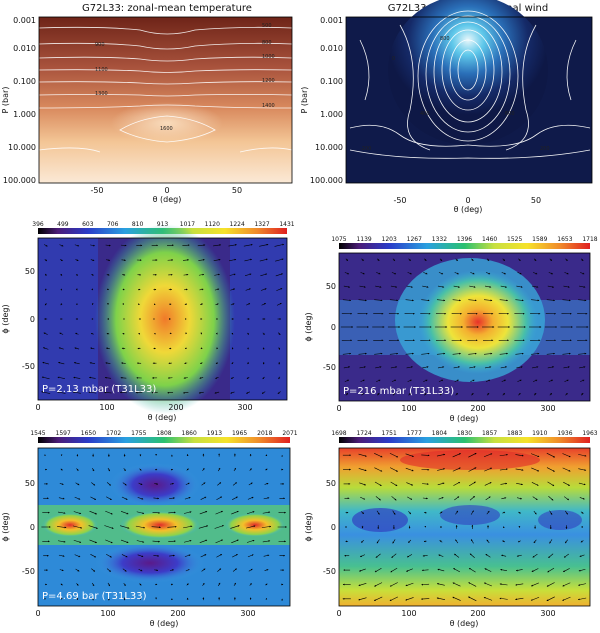 This screenshot has width=600, height=633. Describe the element at coordinates (478, 322) in the screenshot. I see `panel4-hot-region` at that location.